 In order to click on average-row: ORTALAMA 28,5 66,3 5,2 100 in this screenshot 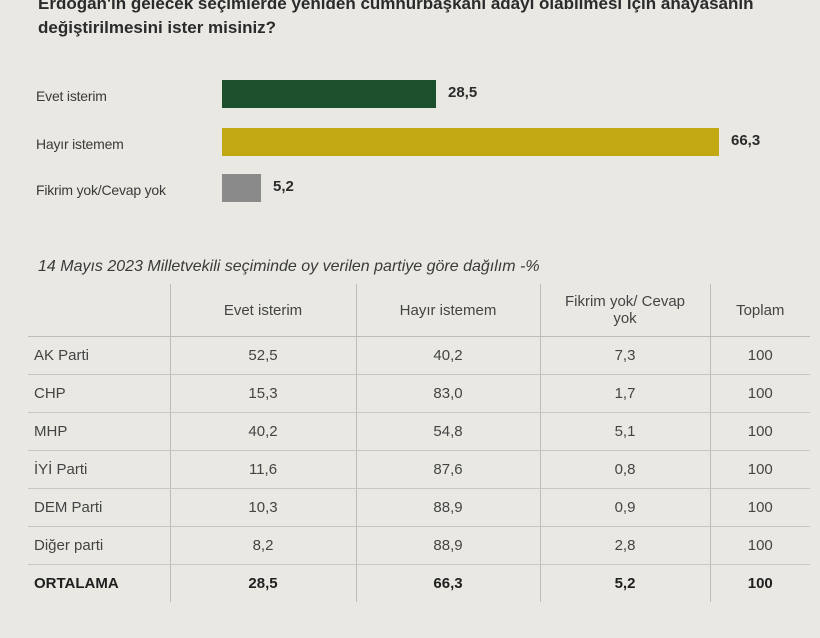, I will do `click(419, 583)`.